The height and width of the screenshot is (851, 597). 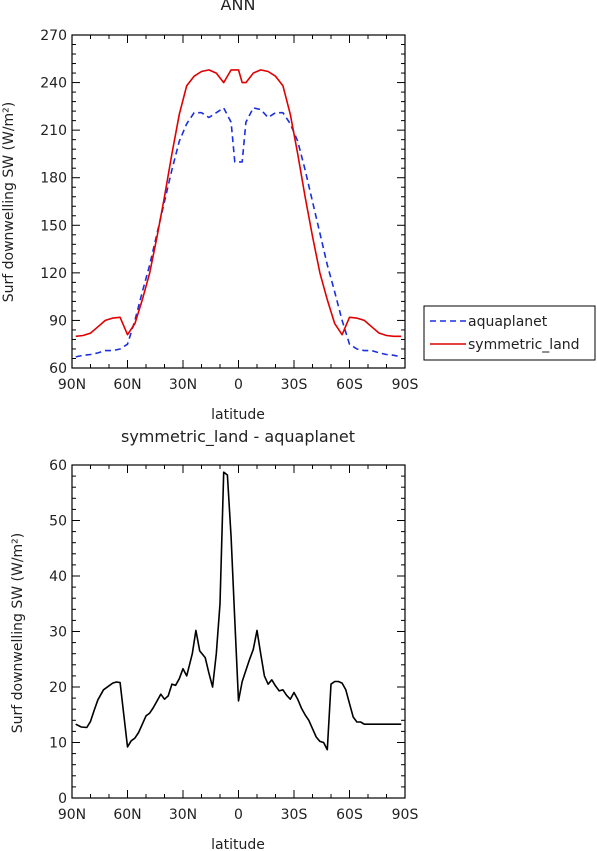 What do you see at coordinates (53, 36) in the screenshot?
I see `y-tick-label: 270` at bounding box center [53, 36].